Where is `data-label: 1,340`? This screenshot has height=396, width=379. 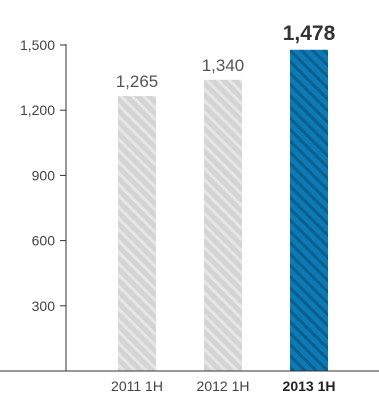
data-label: 1,340 is located at coordinates (223, 65).